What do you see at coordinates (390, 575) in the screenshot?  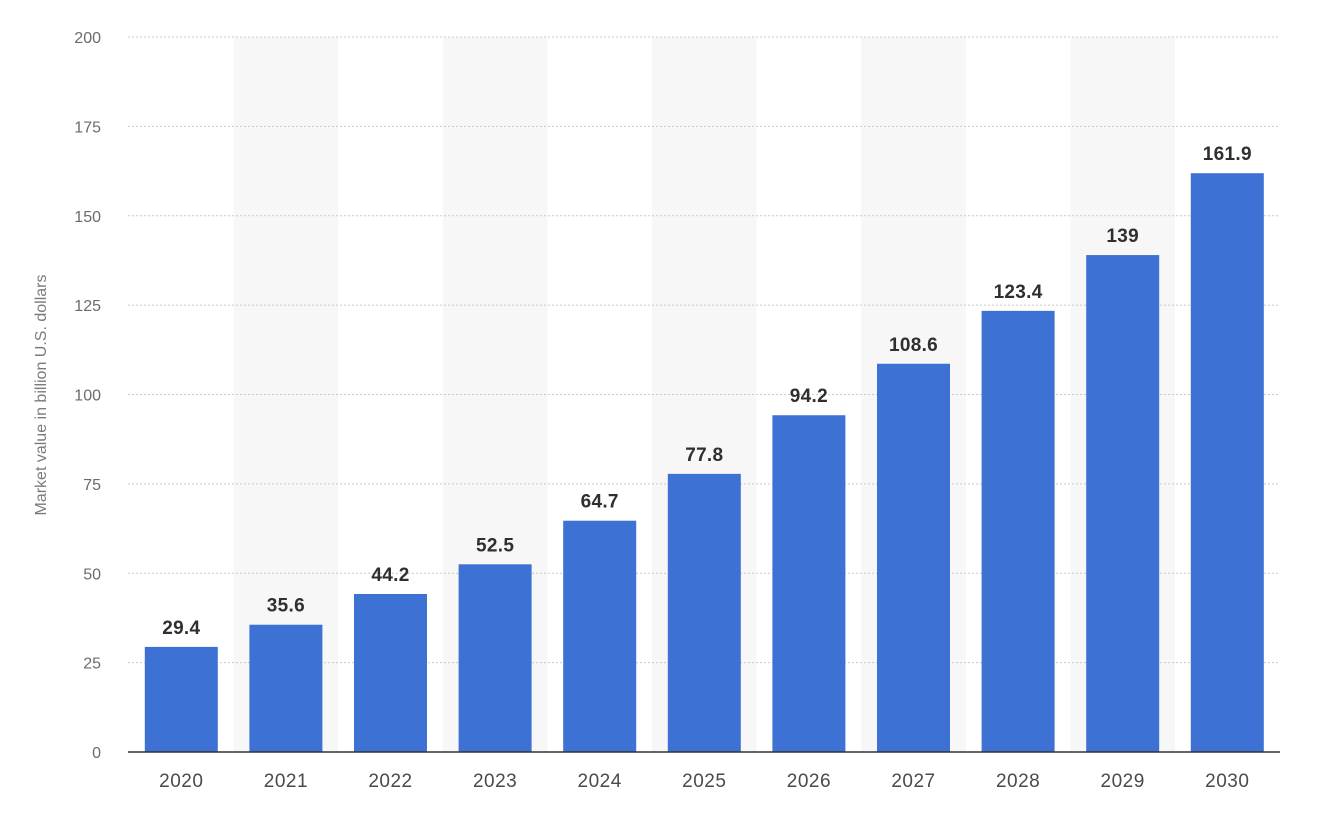 I see `data-label: 44.2` at bounding box center [390, 575].